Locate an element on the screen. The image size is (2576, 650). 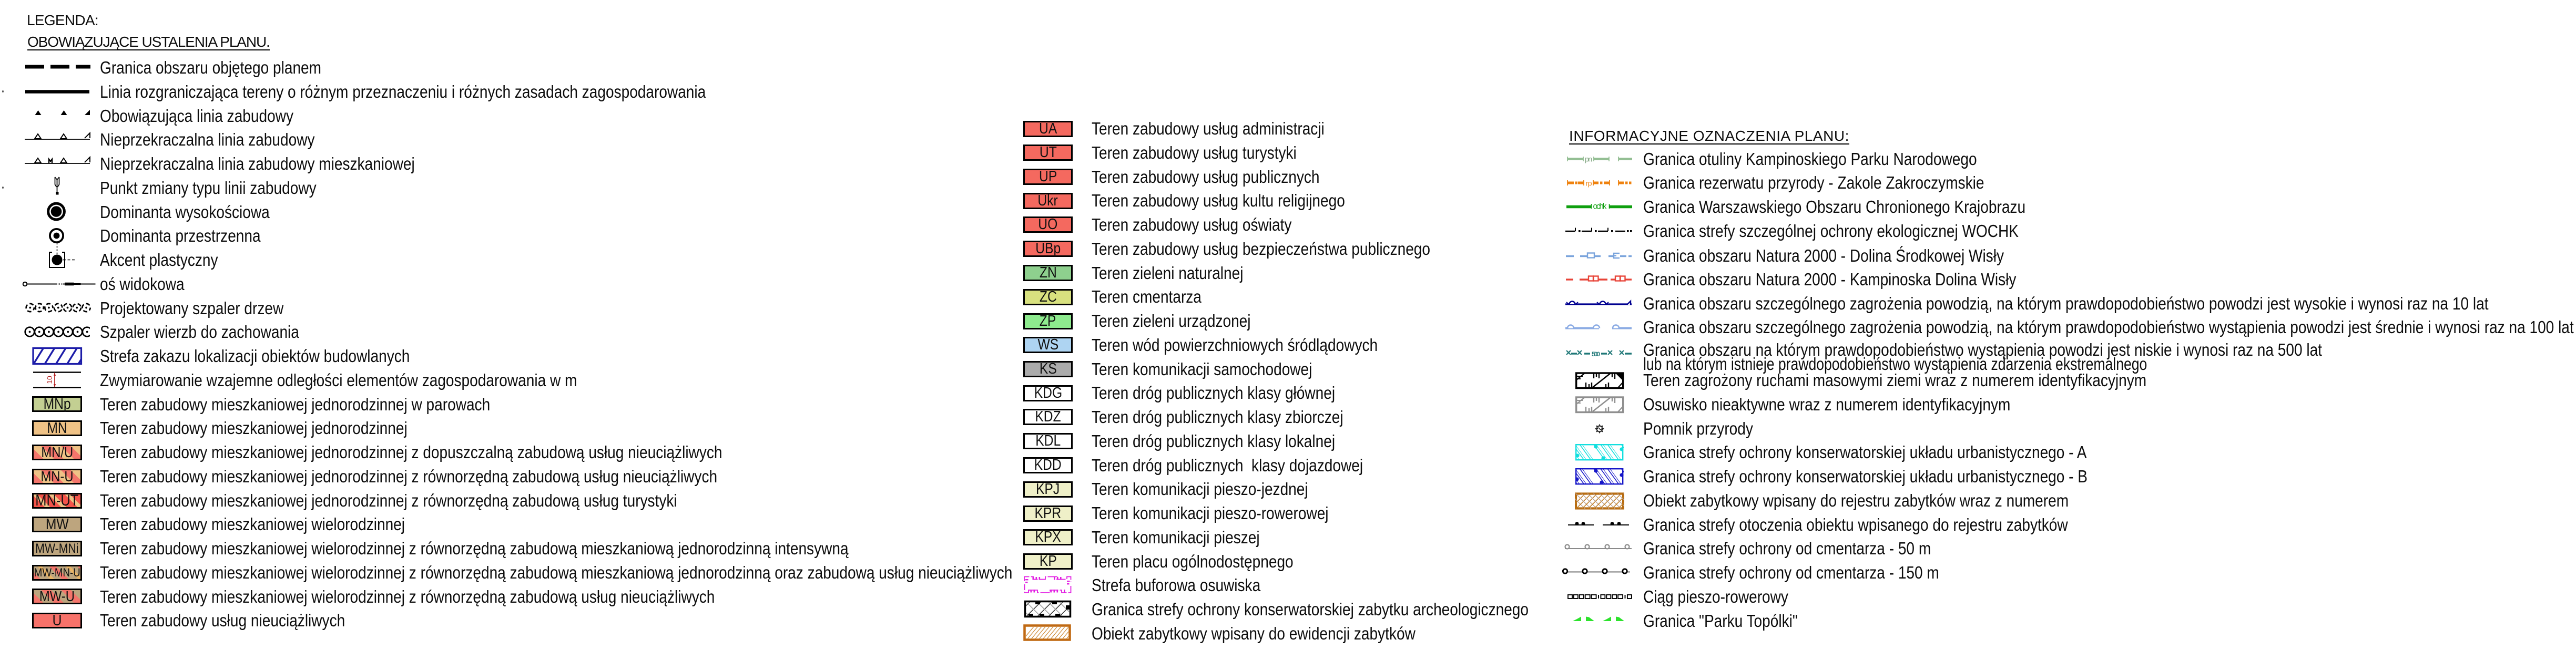
svg-text: pn is located at coordinates (1588, 159).